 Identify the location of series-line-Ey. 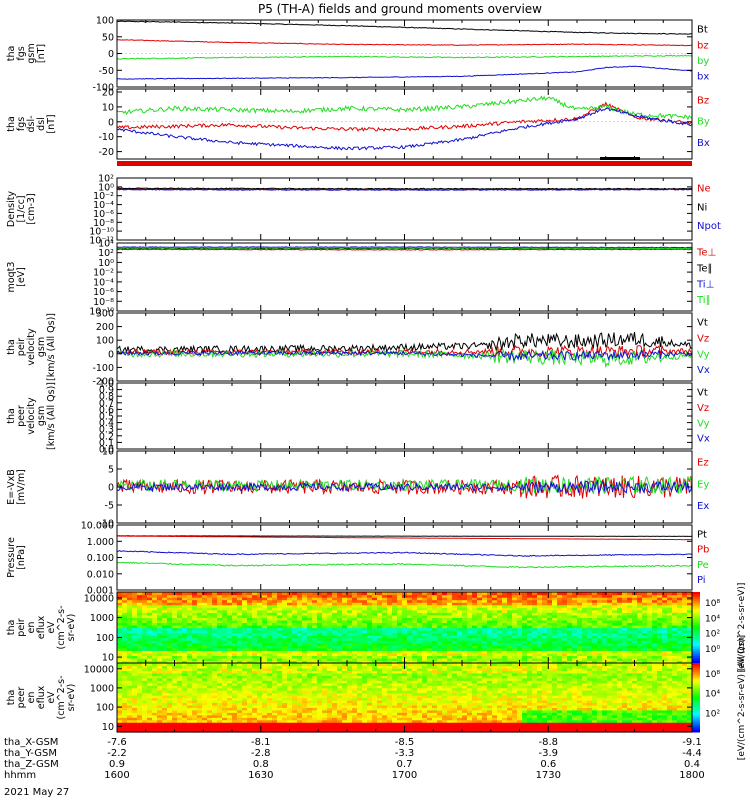
(404, 485).